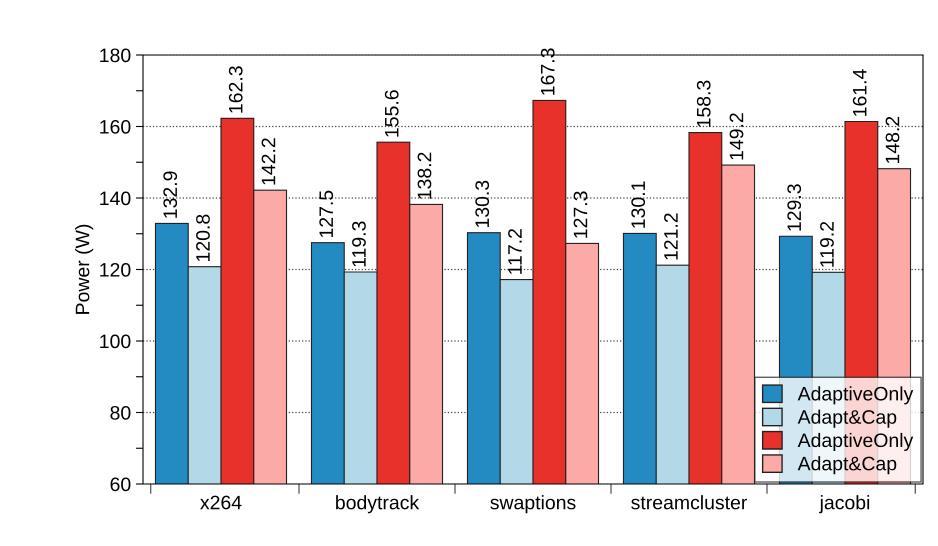  Describe the element at coordinates (115, 269) in the screenshot. I see `y-tick-label: 120` at that location.